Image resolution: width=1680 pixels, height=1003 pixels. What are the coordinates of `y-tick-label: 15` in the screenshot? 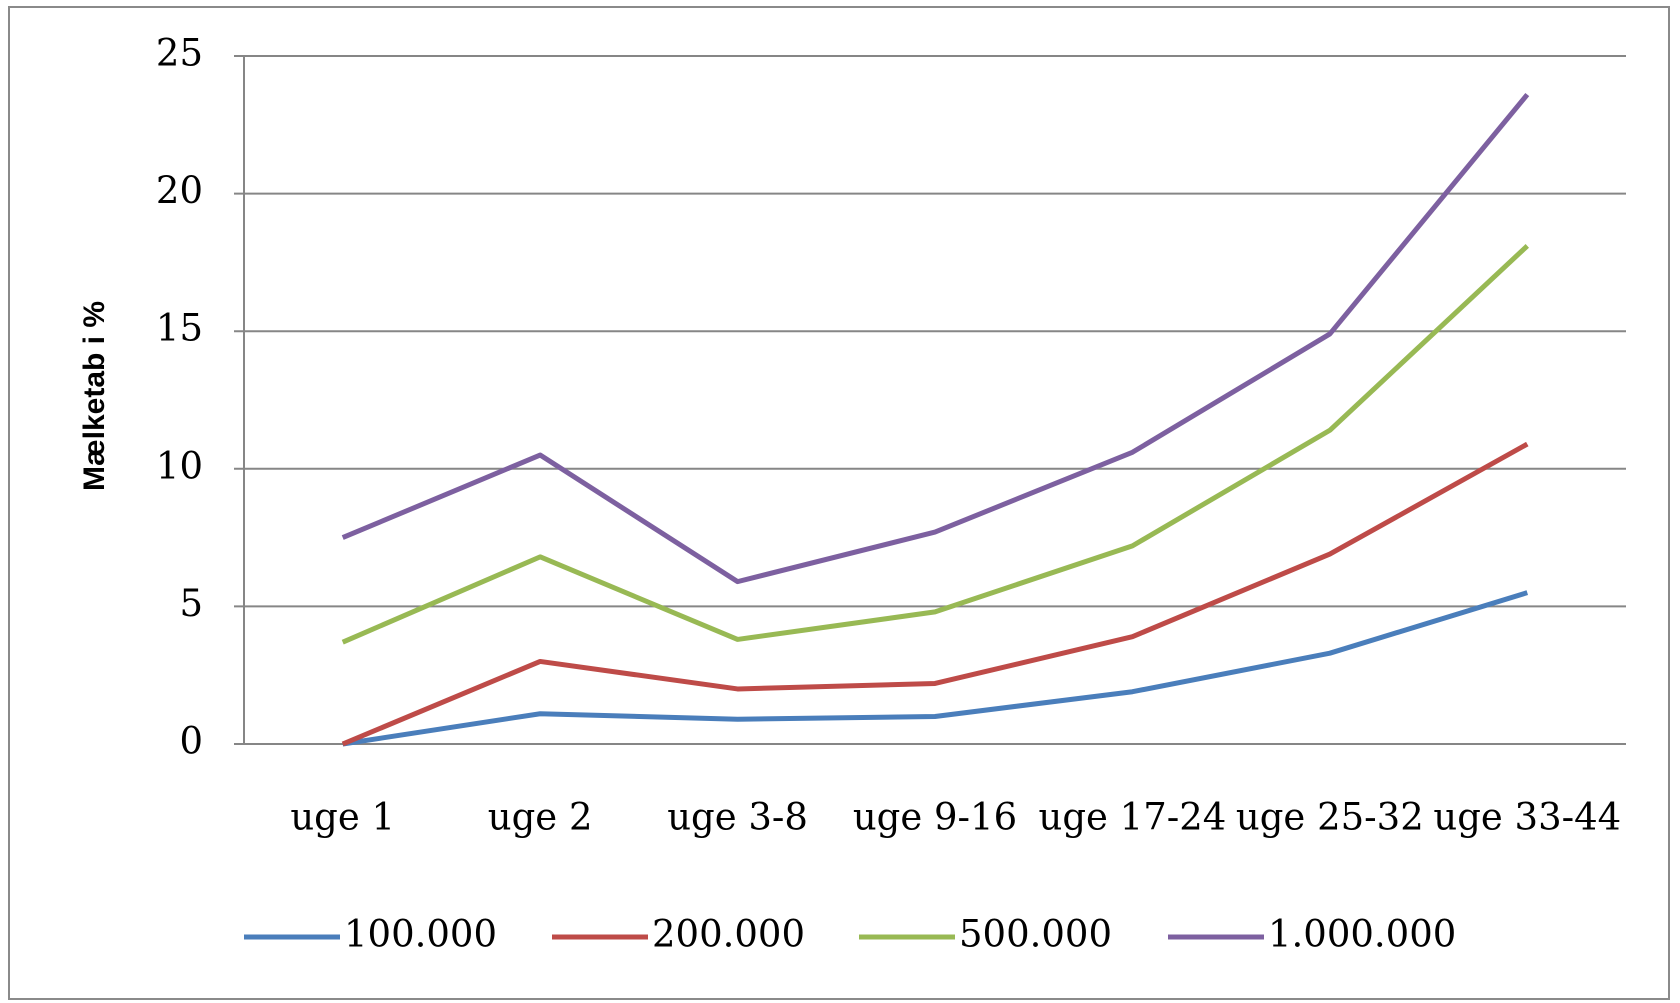 It's located at (179, 328).